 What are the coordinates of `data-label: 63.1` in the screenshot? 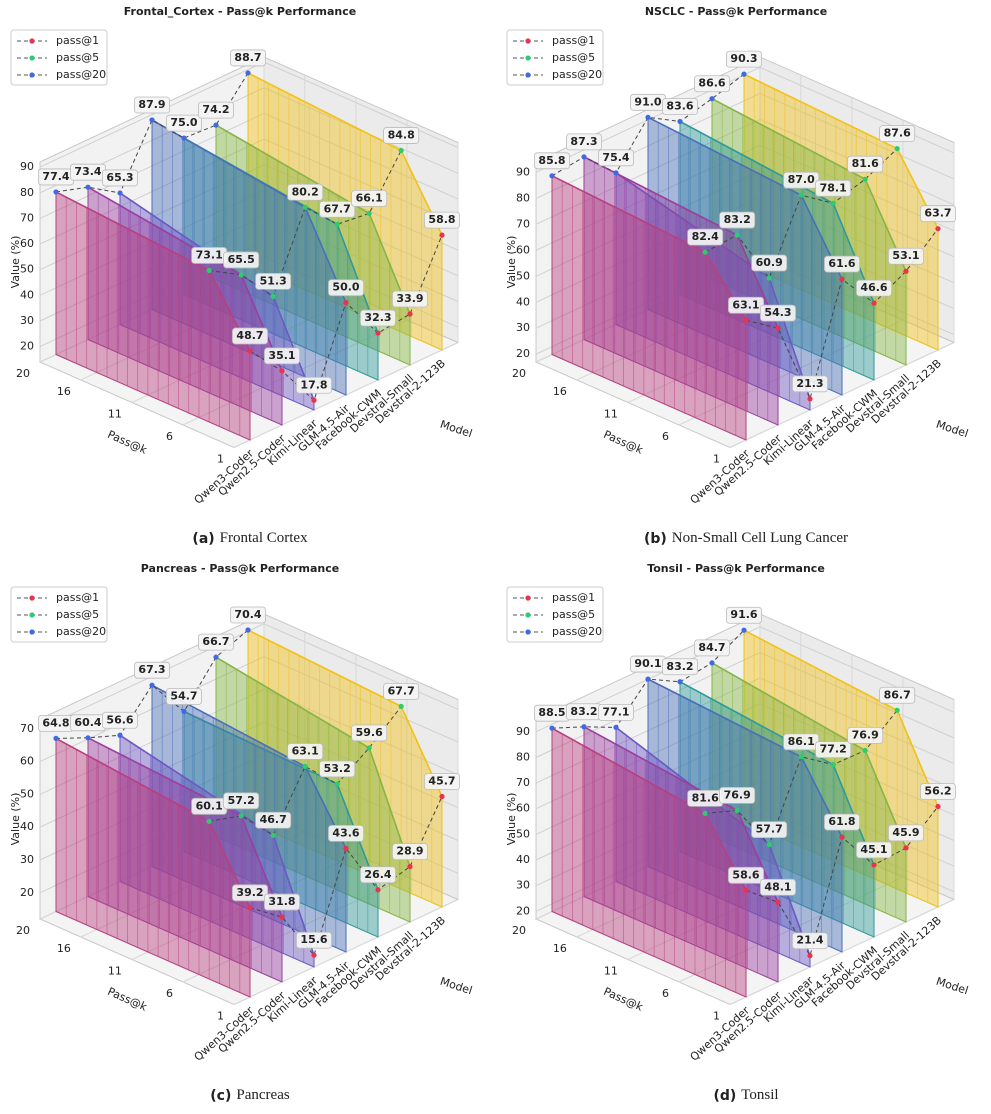 It's located at (745, 304).